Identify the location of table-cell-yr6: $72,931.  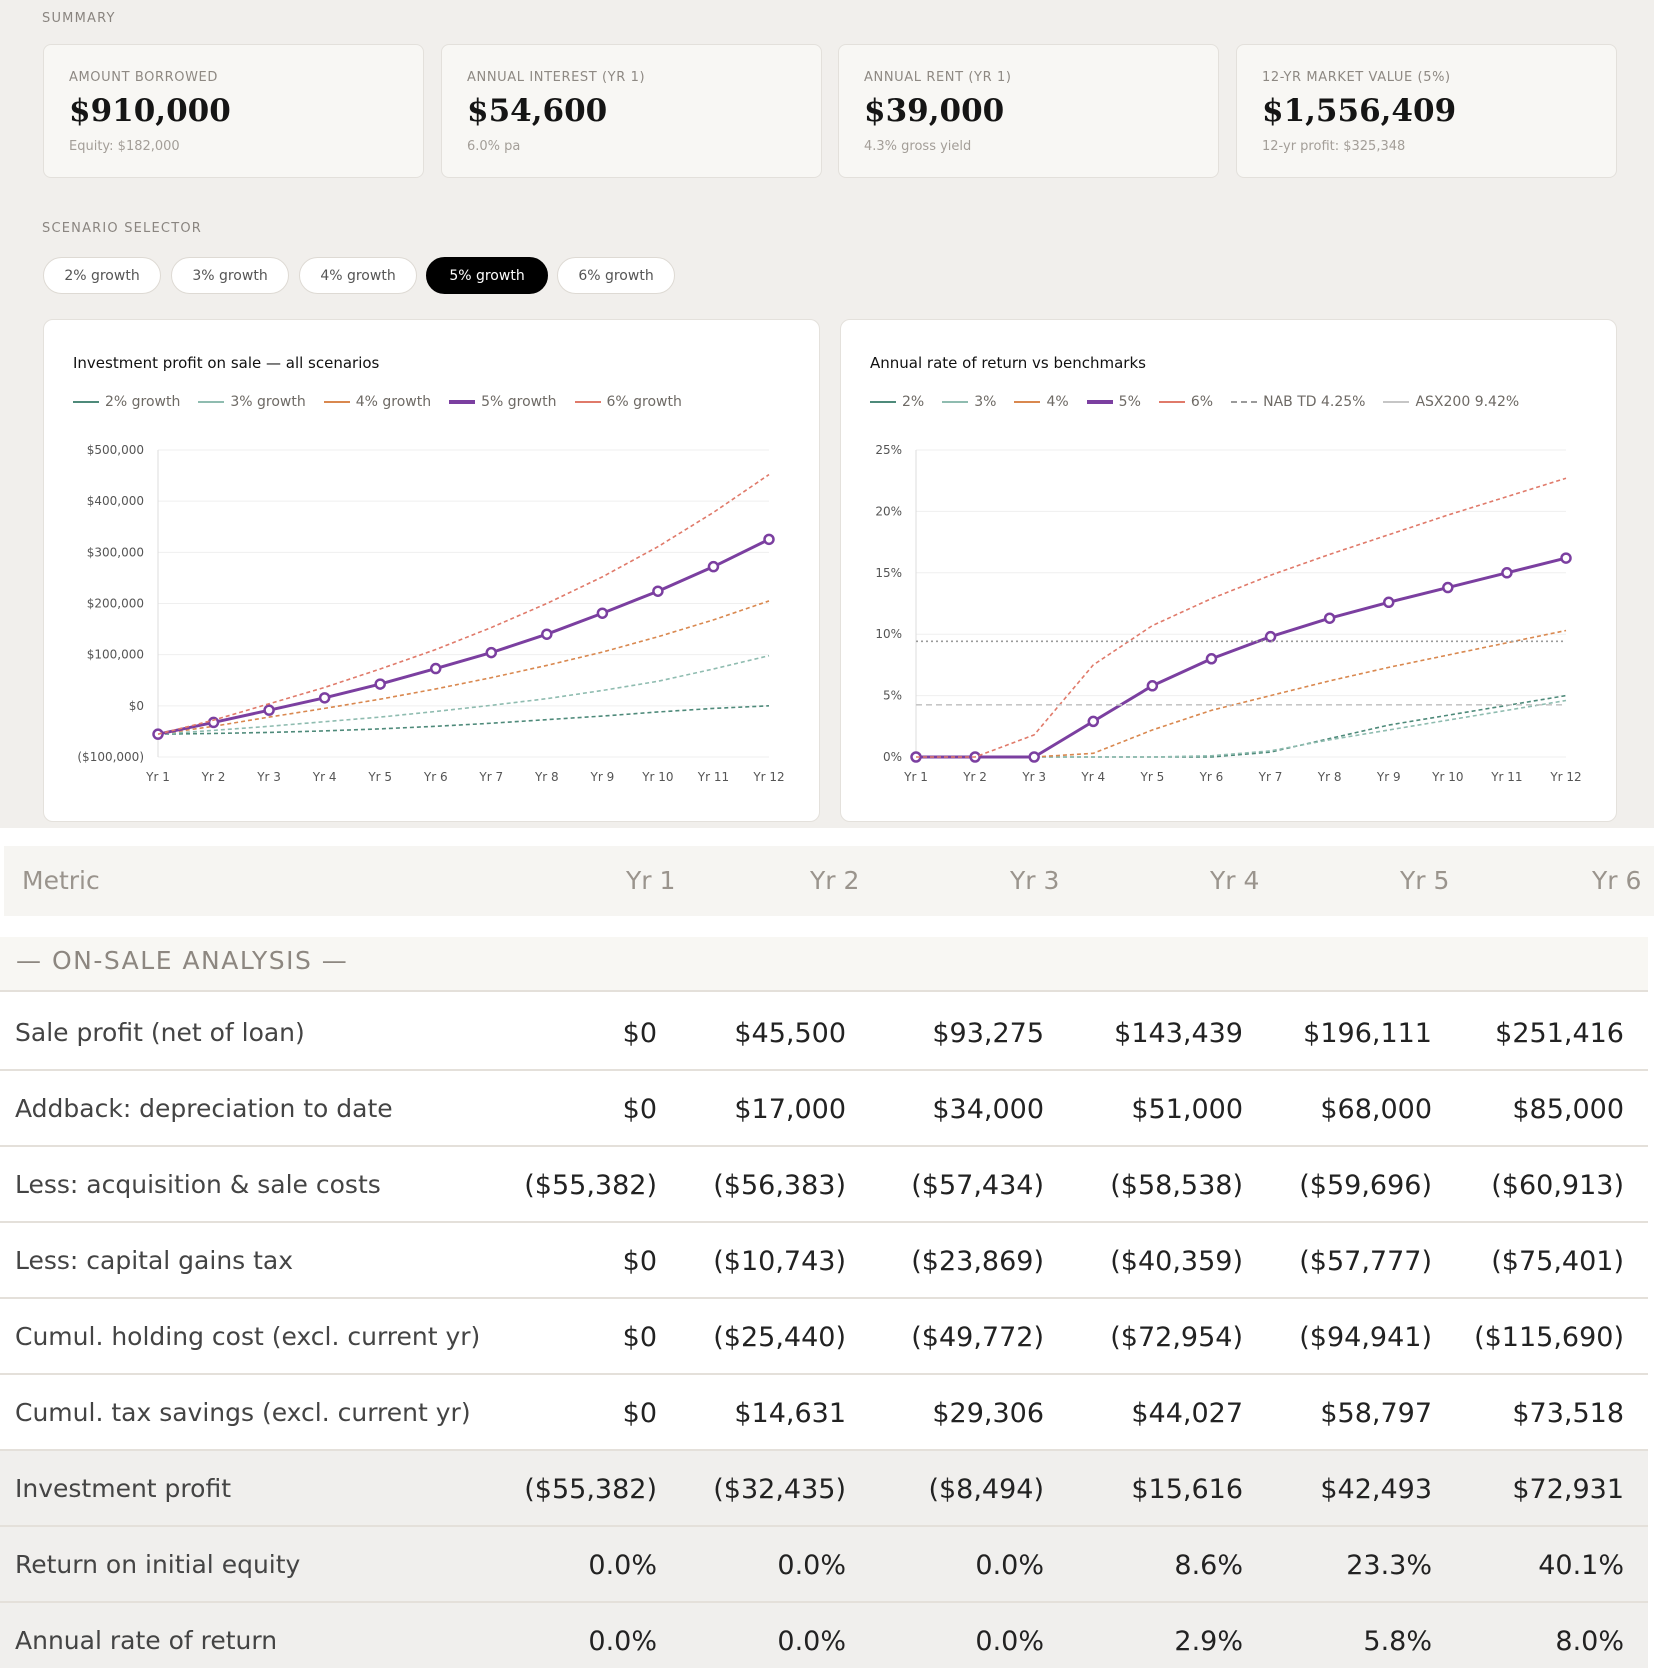
(1568, 1489).